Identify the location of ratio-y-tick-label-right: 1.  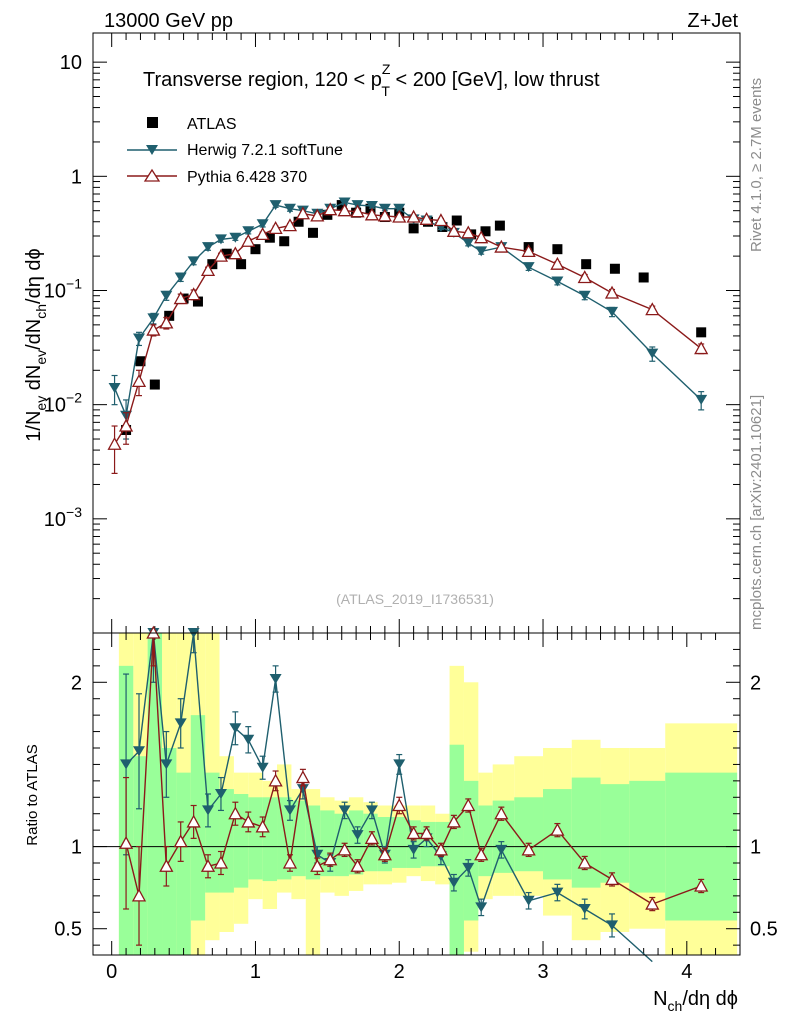
(755, 848).